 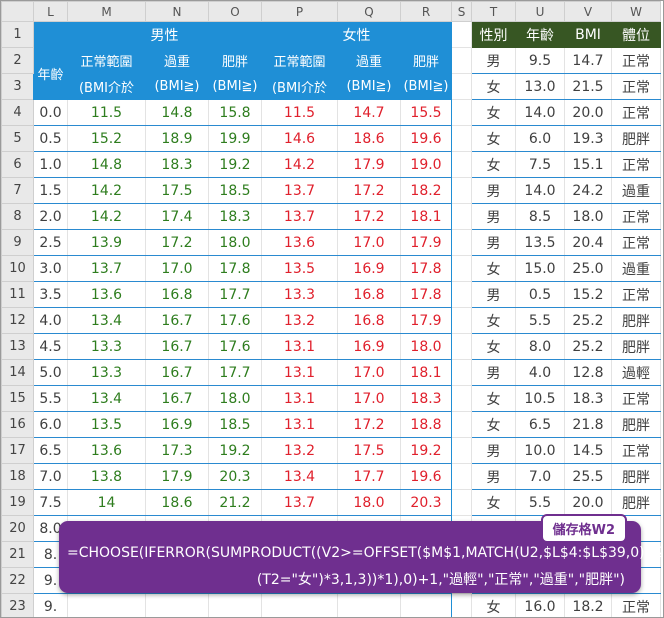 I want to click on male-fat-cell: 17.8, so click(x=235, y=268).